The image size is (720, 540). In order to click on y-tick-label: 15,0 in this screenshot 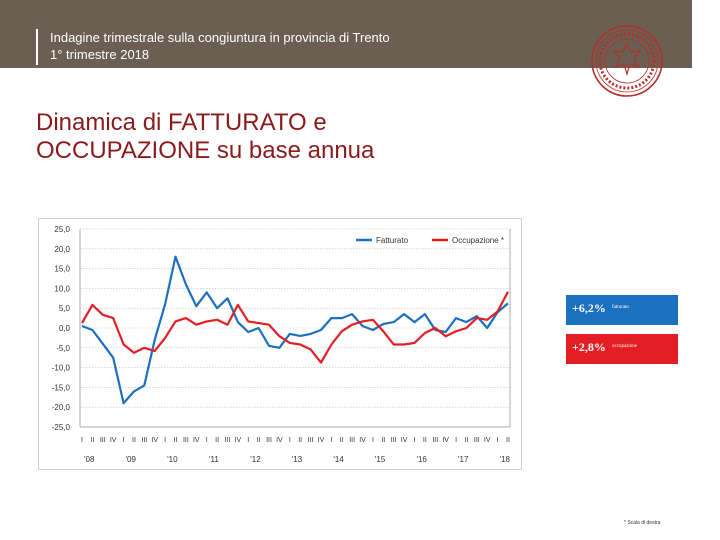, I will do `click(62, 269)`.